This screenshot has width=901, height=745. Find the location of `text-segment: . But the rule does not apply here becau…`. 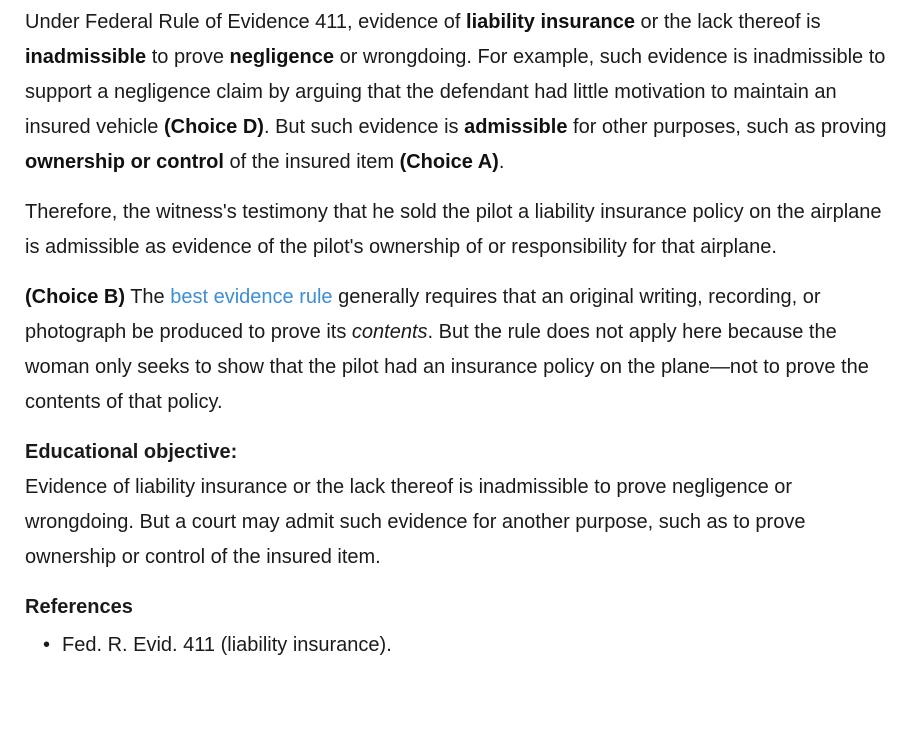

text-segment: . But the rule does not apply here becau… is located at coordinates (447, 367).